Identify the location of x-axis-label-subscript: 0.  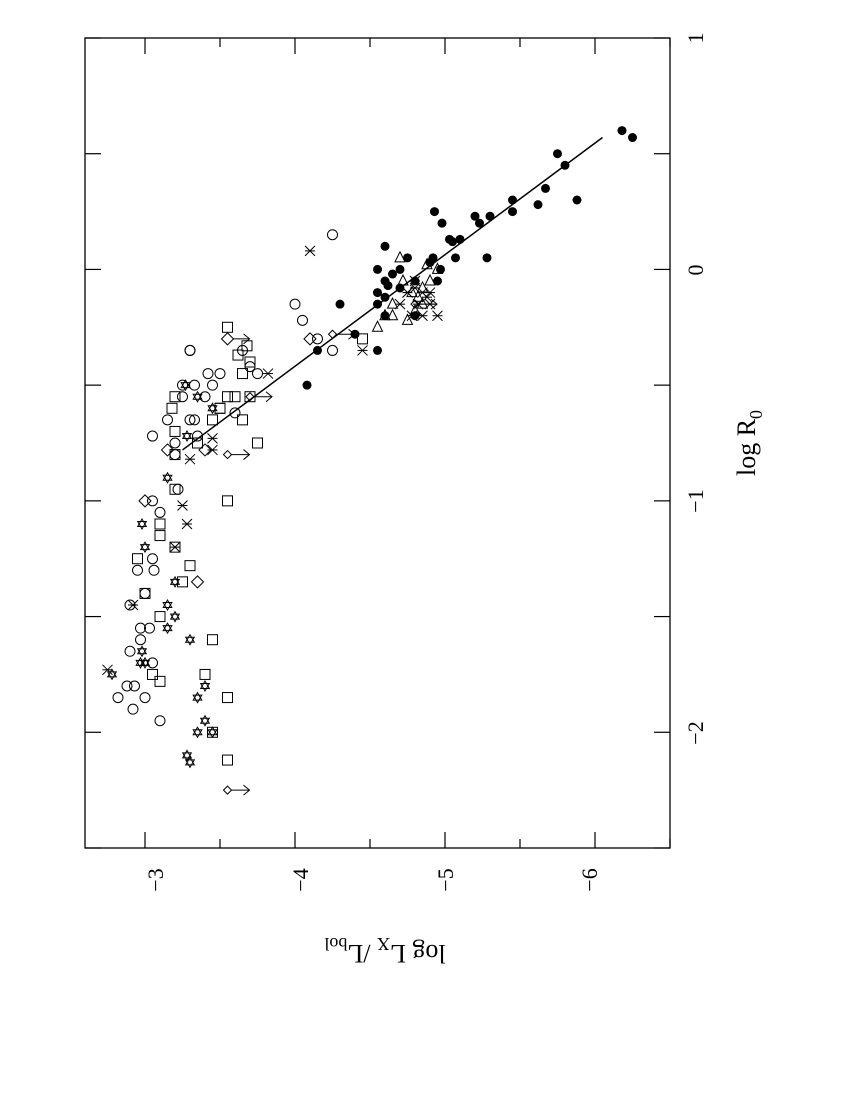
(756, 414).